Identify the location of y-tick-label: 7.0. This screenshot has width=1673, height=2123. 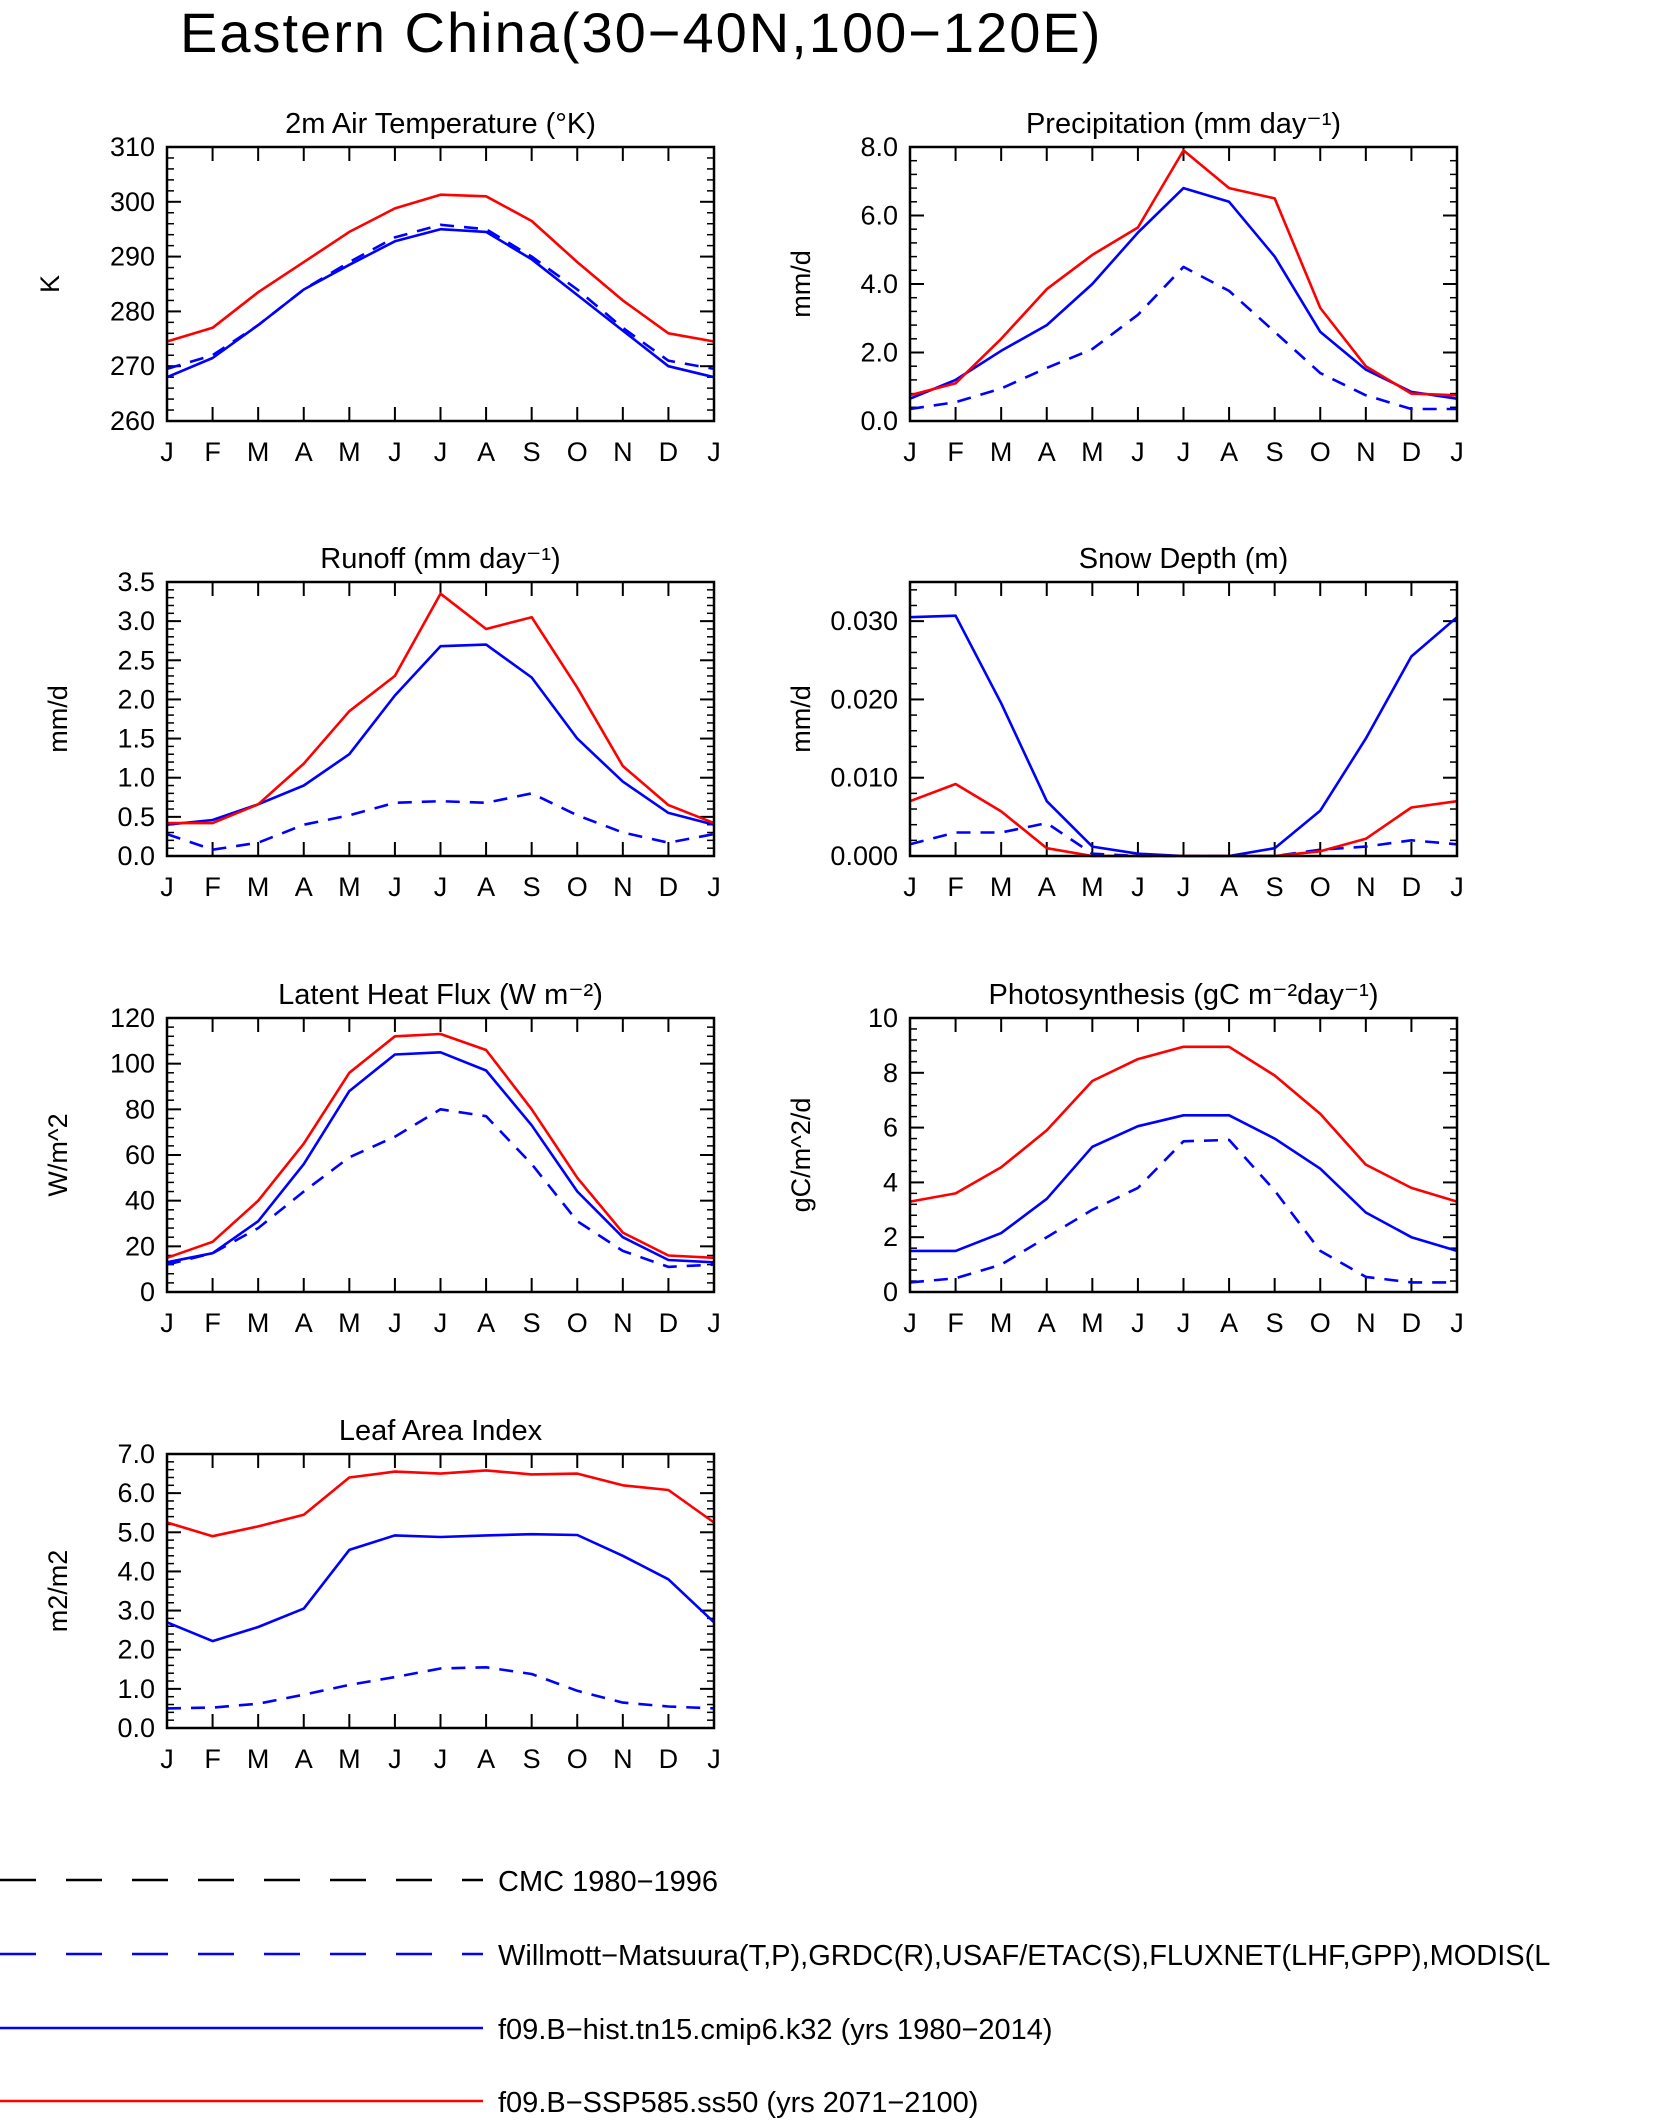
(136, 1454).